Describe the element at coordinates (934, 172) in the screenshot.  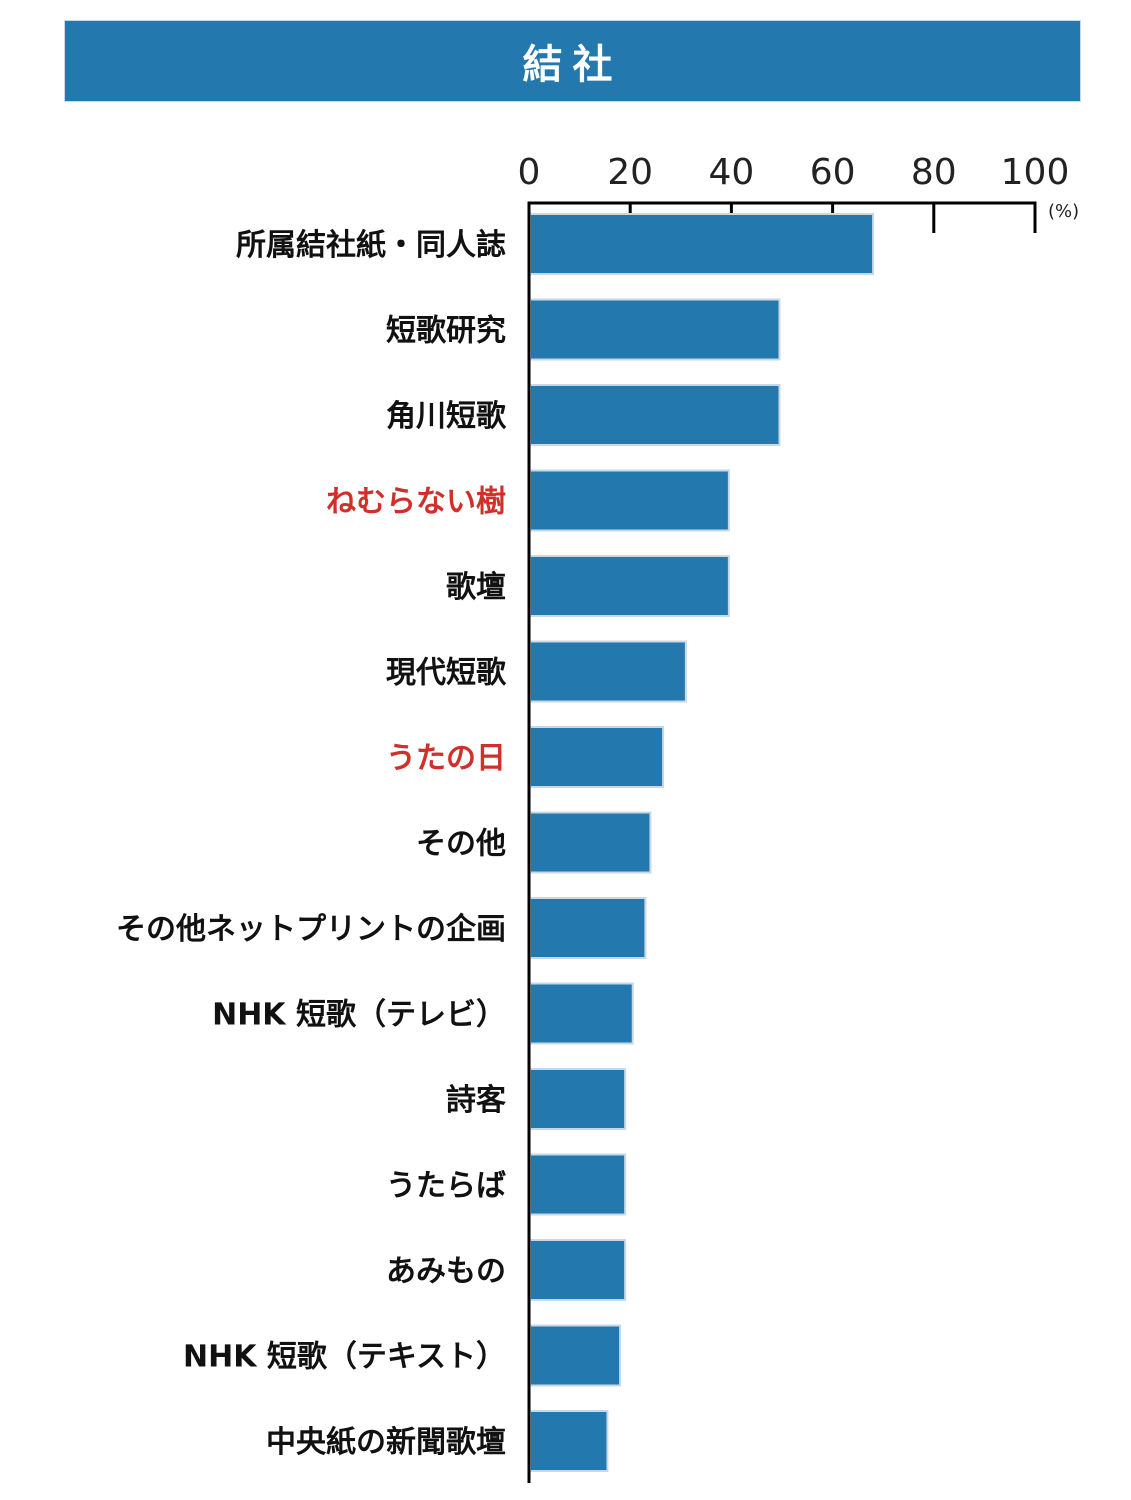
I see `x-tick-label: 80` at that location.